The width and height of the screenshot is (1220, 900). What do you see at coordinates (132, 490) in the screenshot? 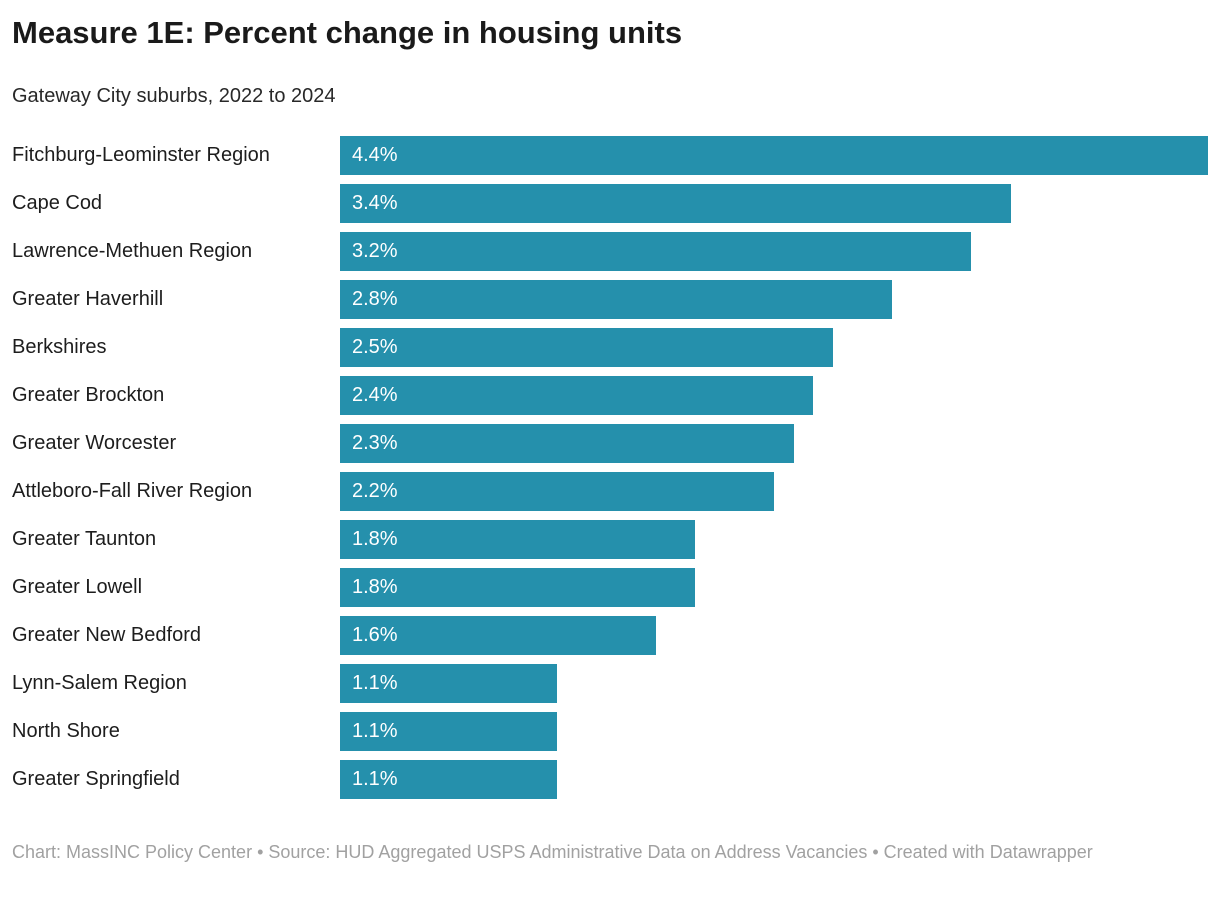
I see `category-label: Attleboro-Fall River Region` at bounding box center [132, 490].